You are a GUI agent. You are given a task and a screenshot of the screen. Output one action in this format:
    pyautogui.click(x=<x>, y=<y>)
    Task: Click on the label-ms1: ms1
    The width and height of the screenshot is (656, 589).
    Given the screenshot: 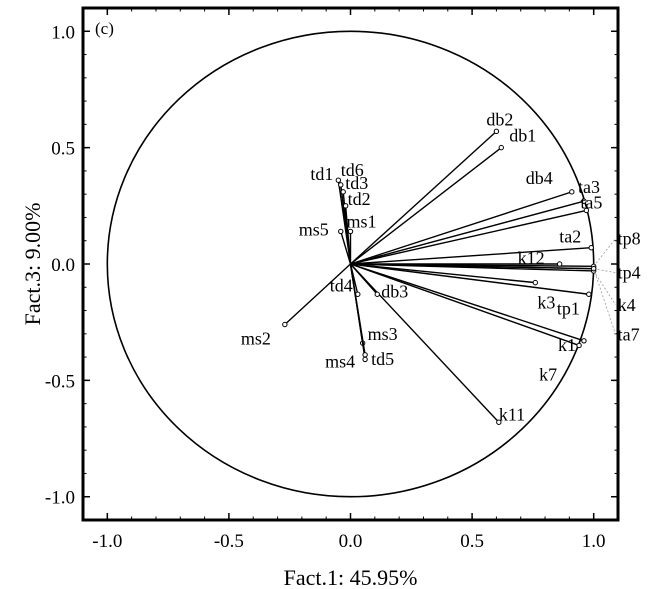 What is the action you would take?
    pyautogui.click(x=362, y=221)
    